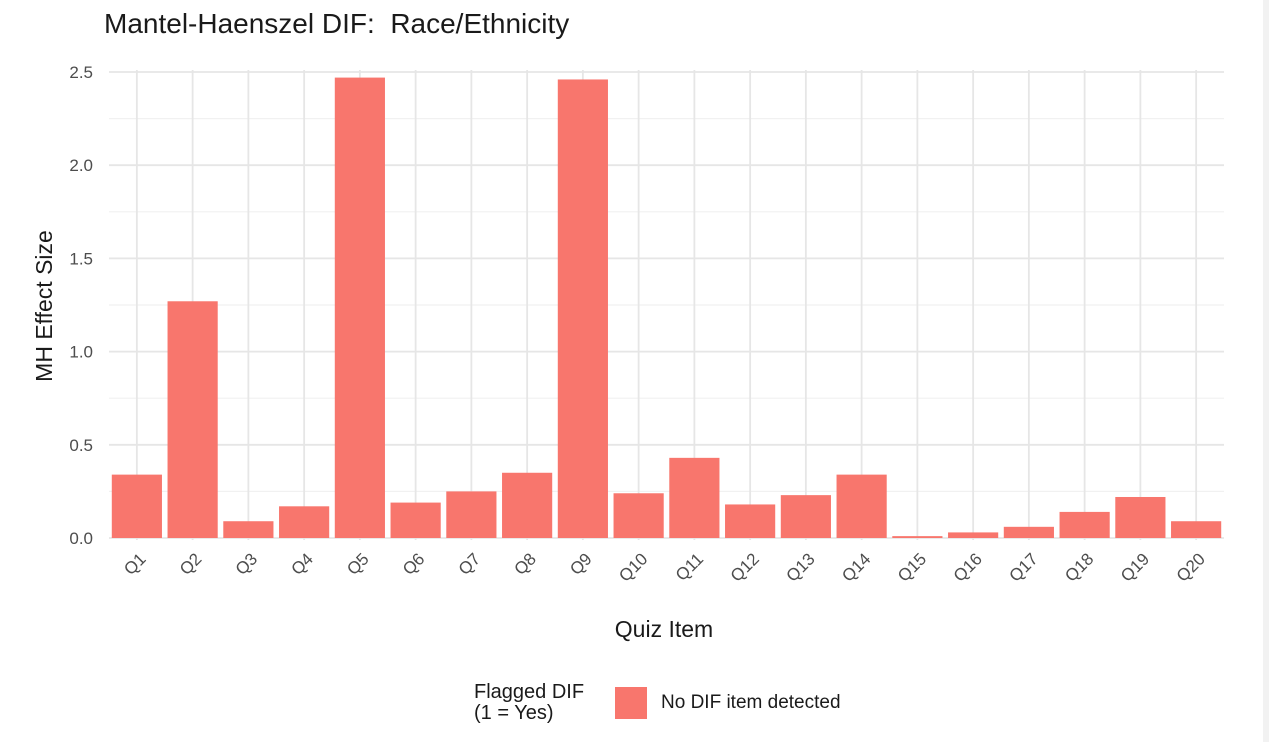 This screenshot has width=1269, height=742. Describe the element at coordinates (81, 72) in the screenshot. I see `y-tick-label: 2.5` at that location.